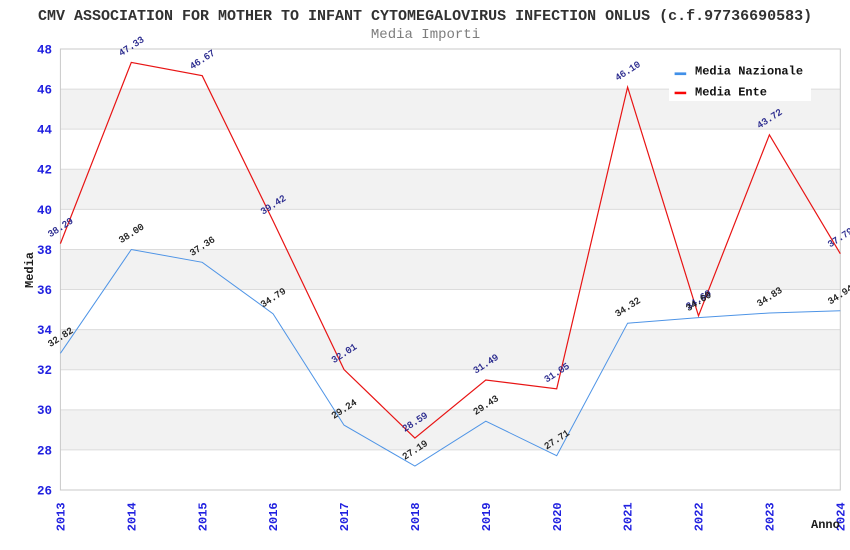 The height and width of the screenshot is (550, 850). I want to click on svg-text: 2022, so click(700, 516).